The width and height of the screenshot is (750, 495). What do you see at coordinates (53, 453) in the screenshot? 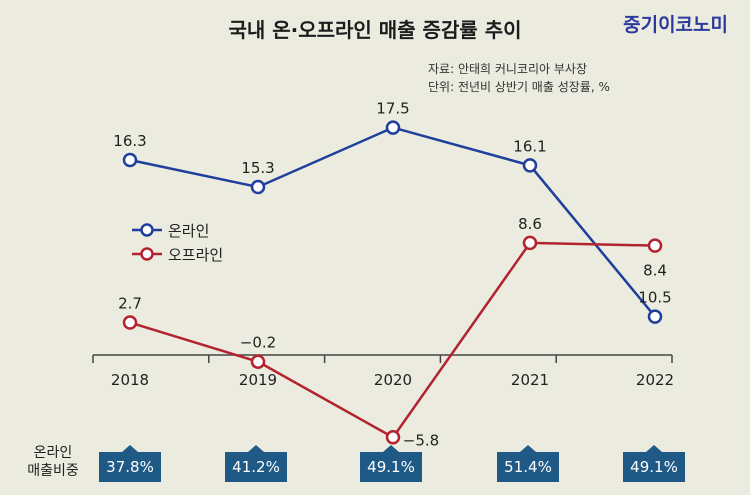
I see `online-share-label-line1: 온라인` at bounding box center [53, 453].